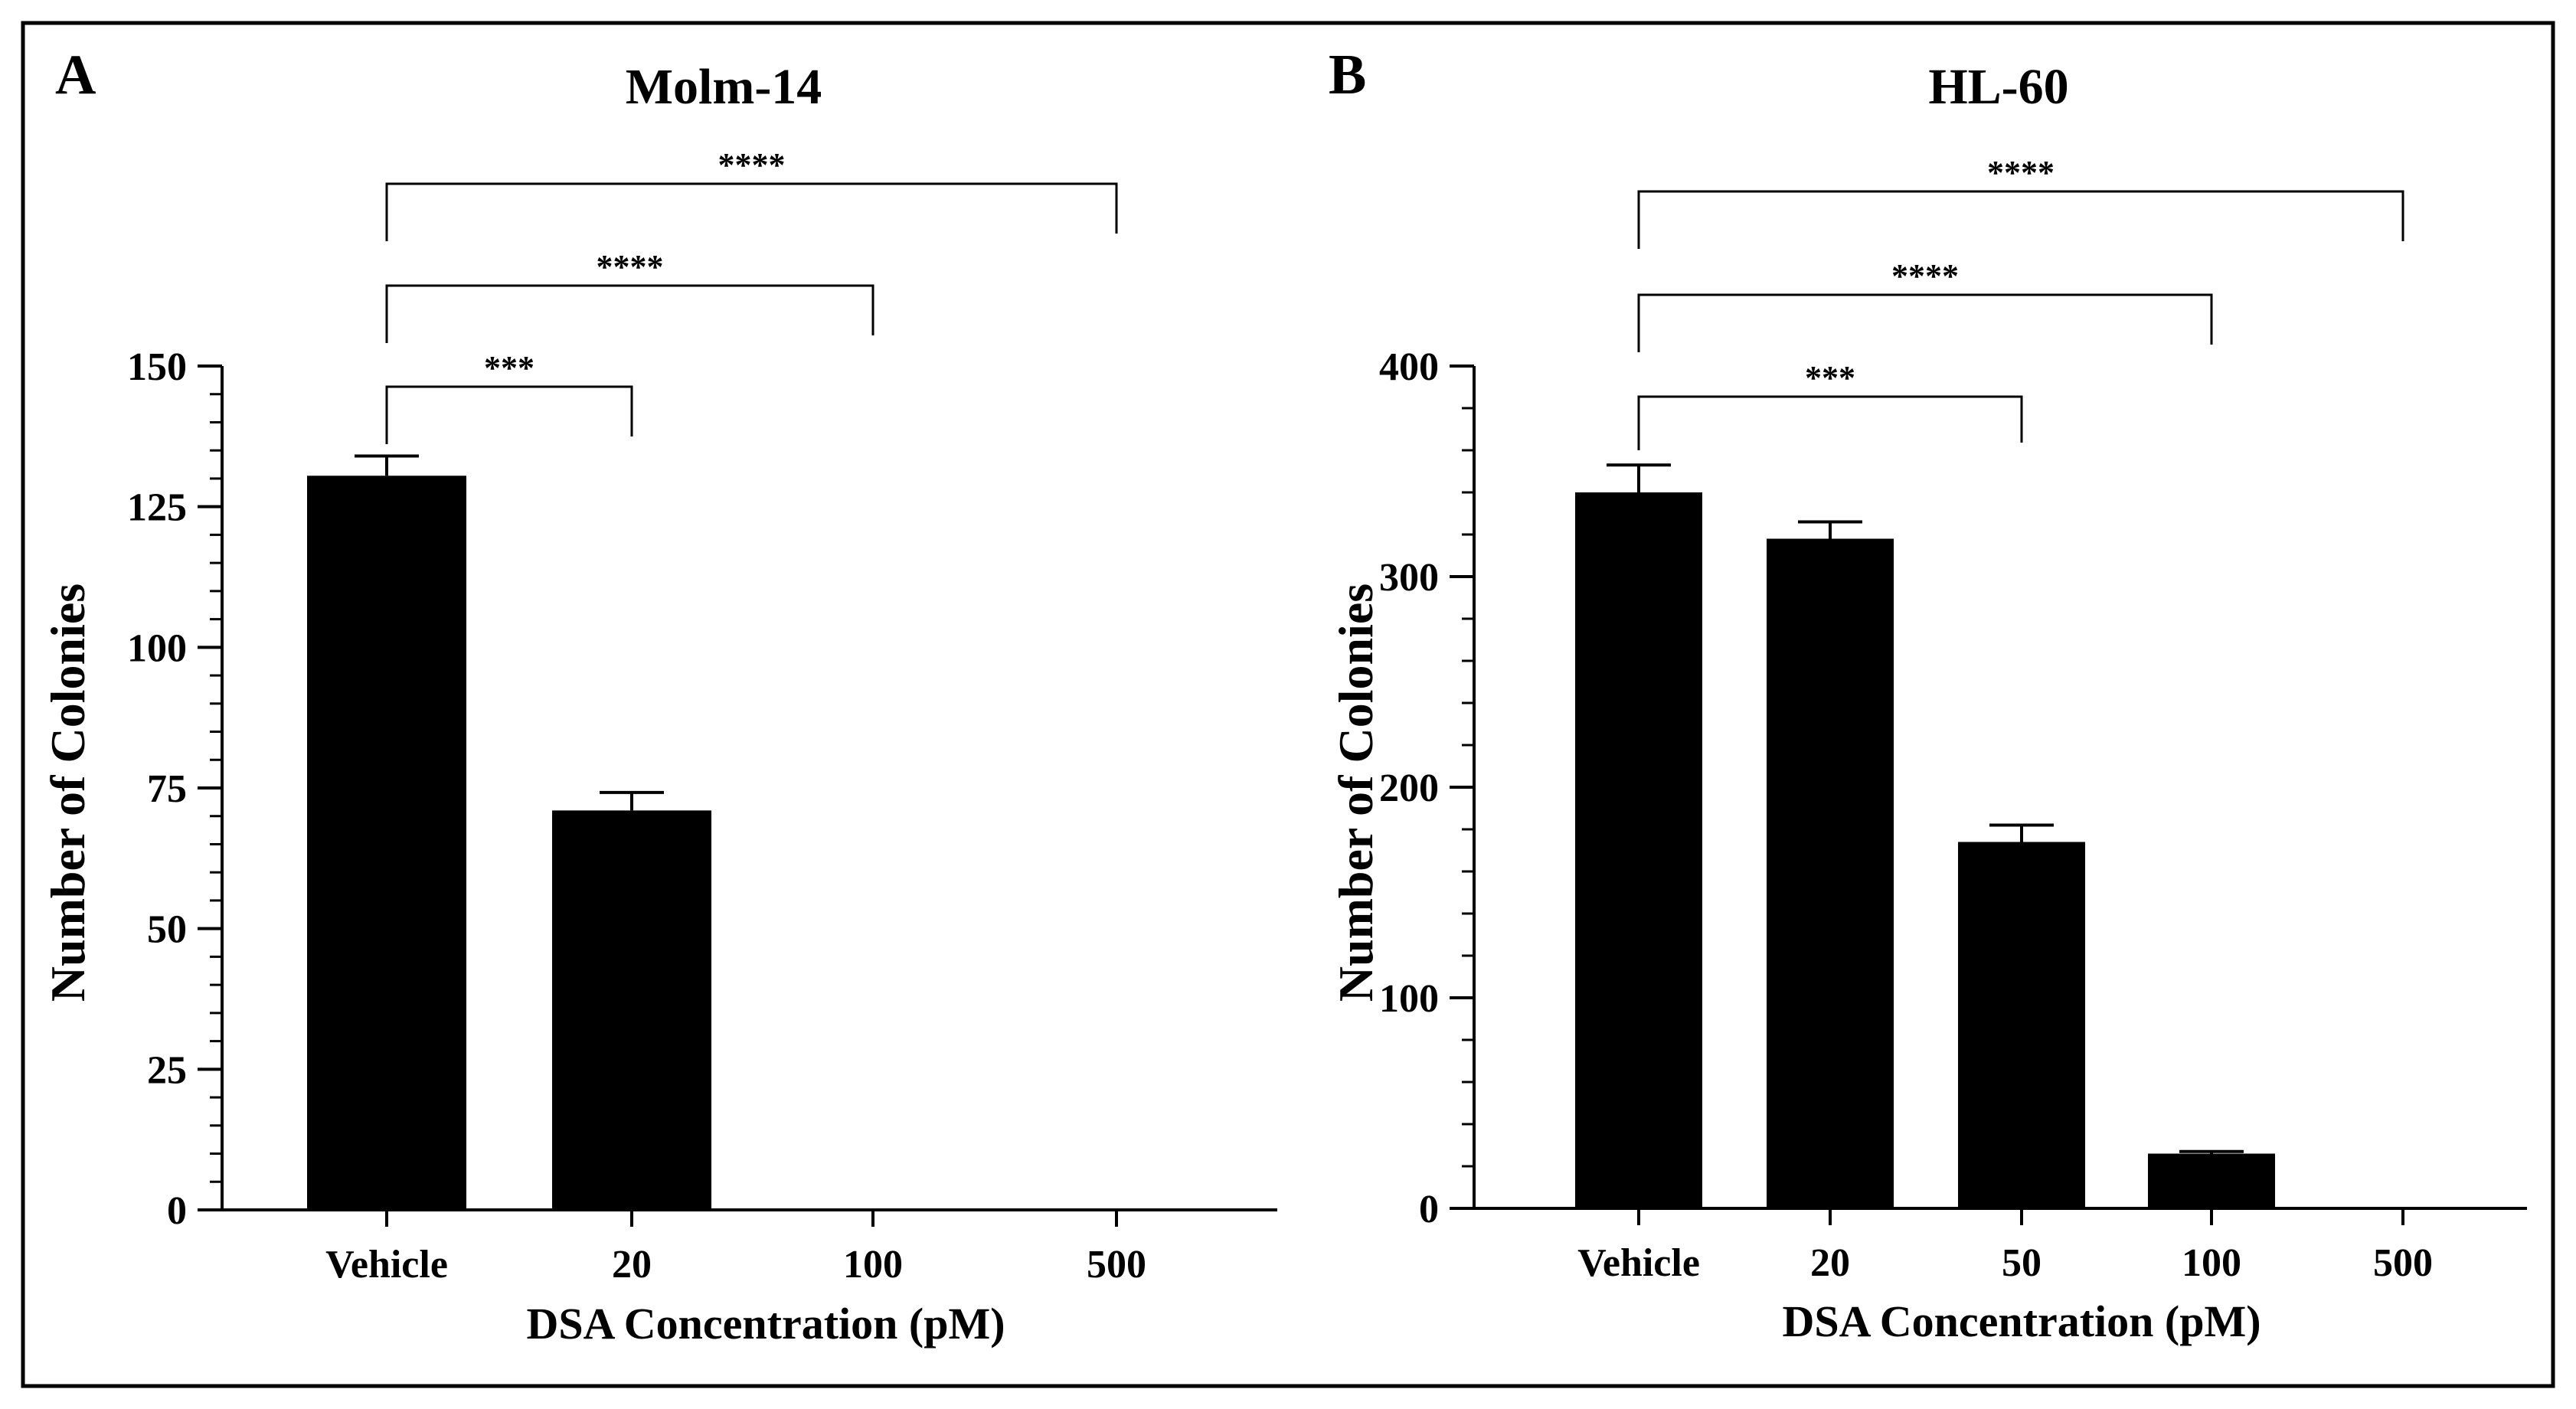 This screenshot has width=2576, height=1409. I want to click on panel-b-x-tick-label: 100, so click(2211, 1263).